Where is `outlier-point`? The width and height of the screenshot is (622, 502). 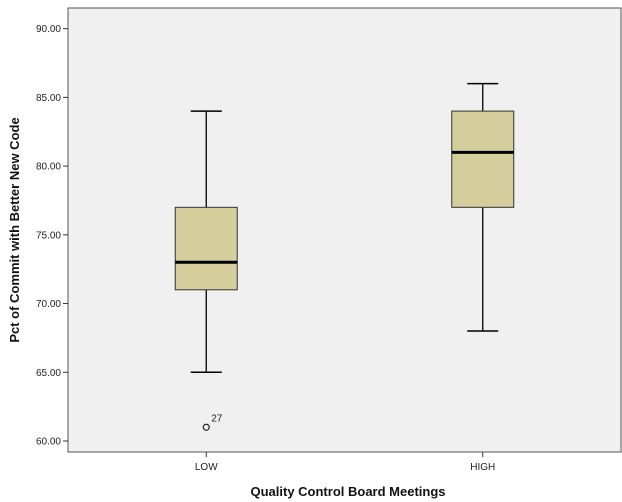 outlier-point is located at coordinates (206, 427).